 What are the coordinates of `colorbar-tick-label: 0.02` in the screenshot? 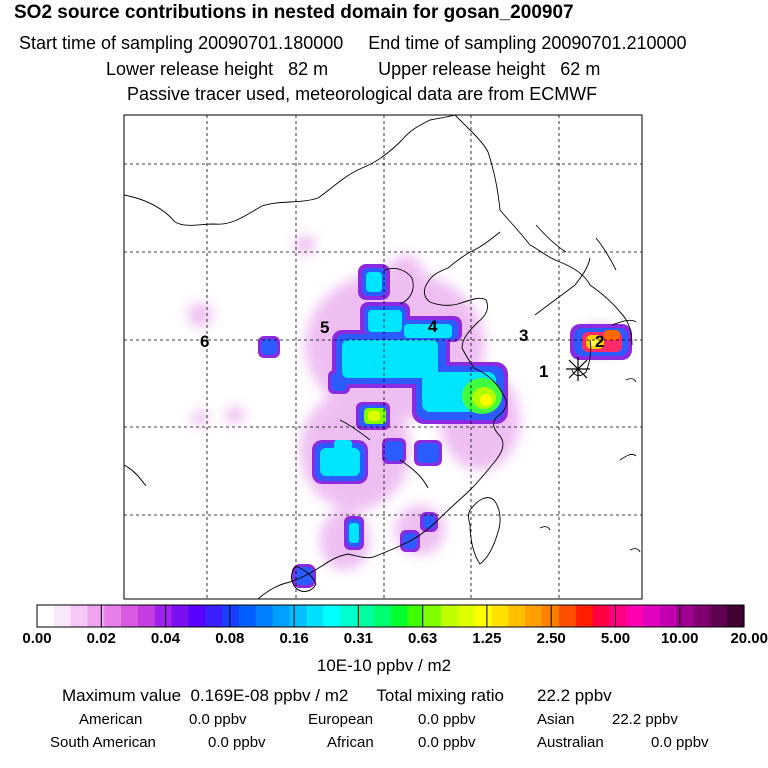 It's located at (101, 638).